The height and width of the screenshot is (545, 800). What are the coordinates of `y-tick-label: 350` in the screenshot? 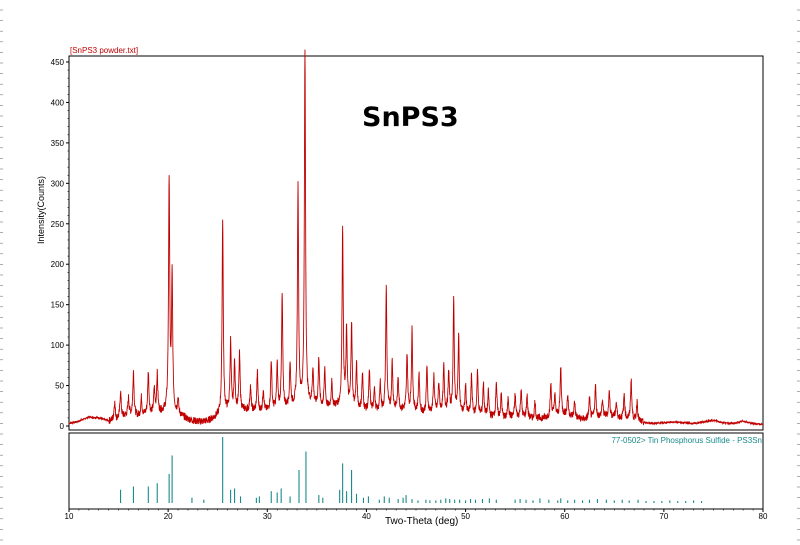 It's located at (58, 143).